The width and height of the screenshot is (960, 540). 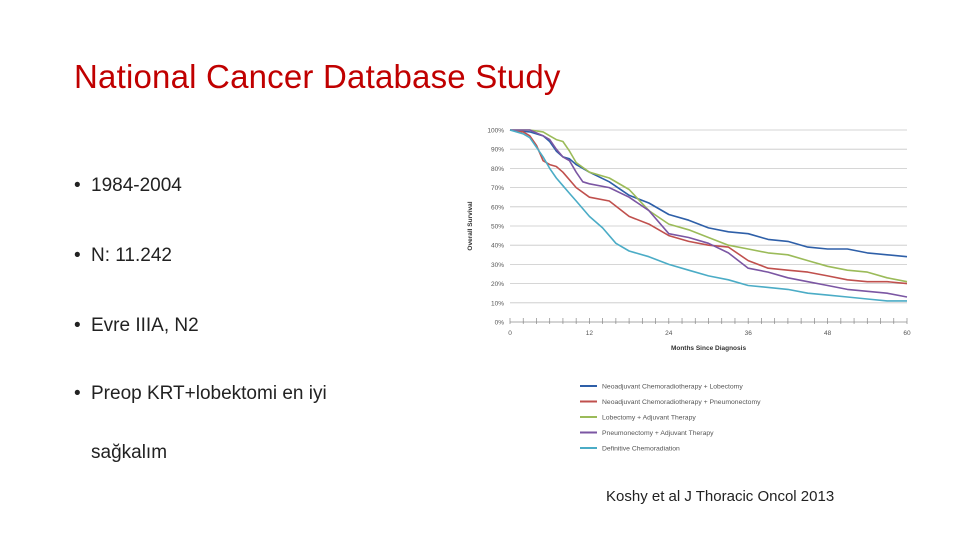 I want to click on x-tick-label: 48, so click(x=828, y=333).